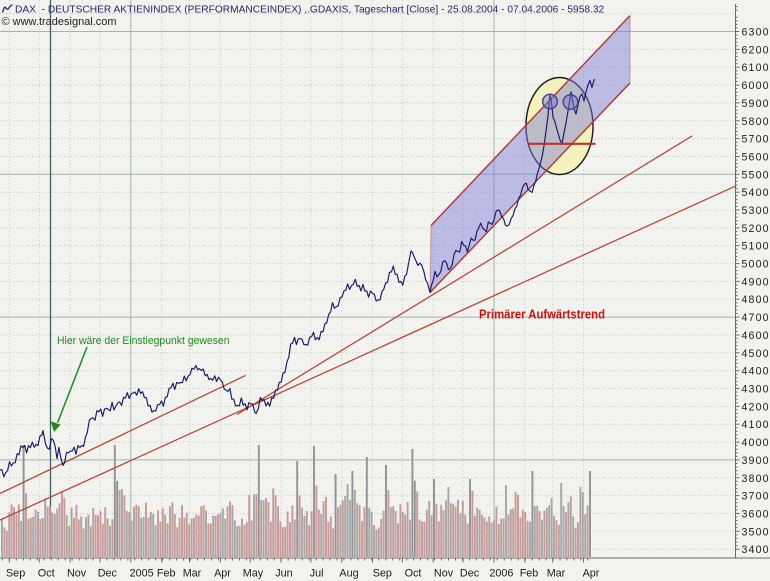 The image size is (770, 581). Describe the element at coordinates (756, 497) in the screenshot. I see `svg-text: 3700` at that location.